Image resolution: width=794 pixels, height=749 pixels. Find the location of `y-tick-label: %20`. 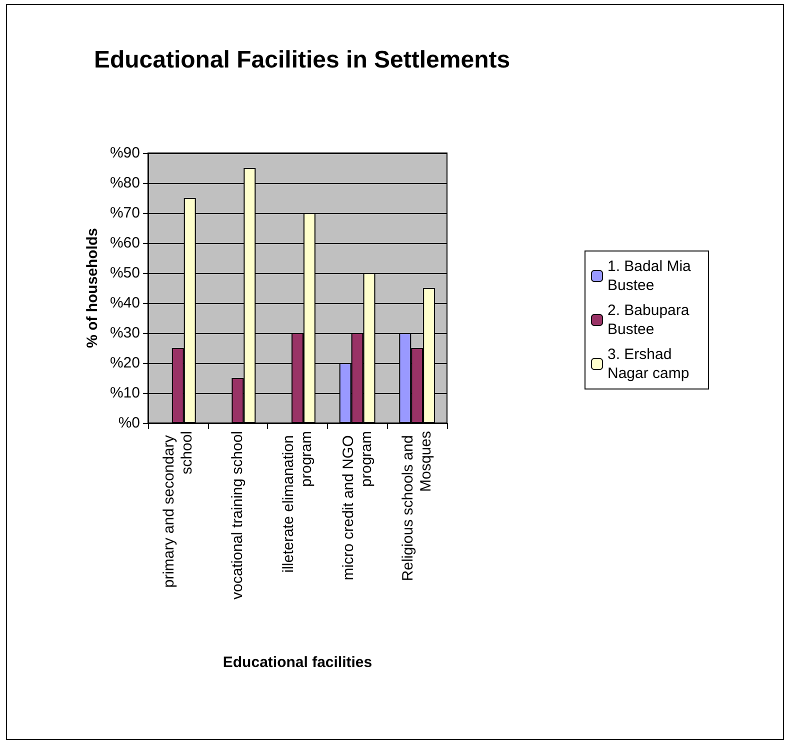

y-tick-label: %20 is located at coordinates (125, 363).